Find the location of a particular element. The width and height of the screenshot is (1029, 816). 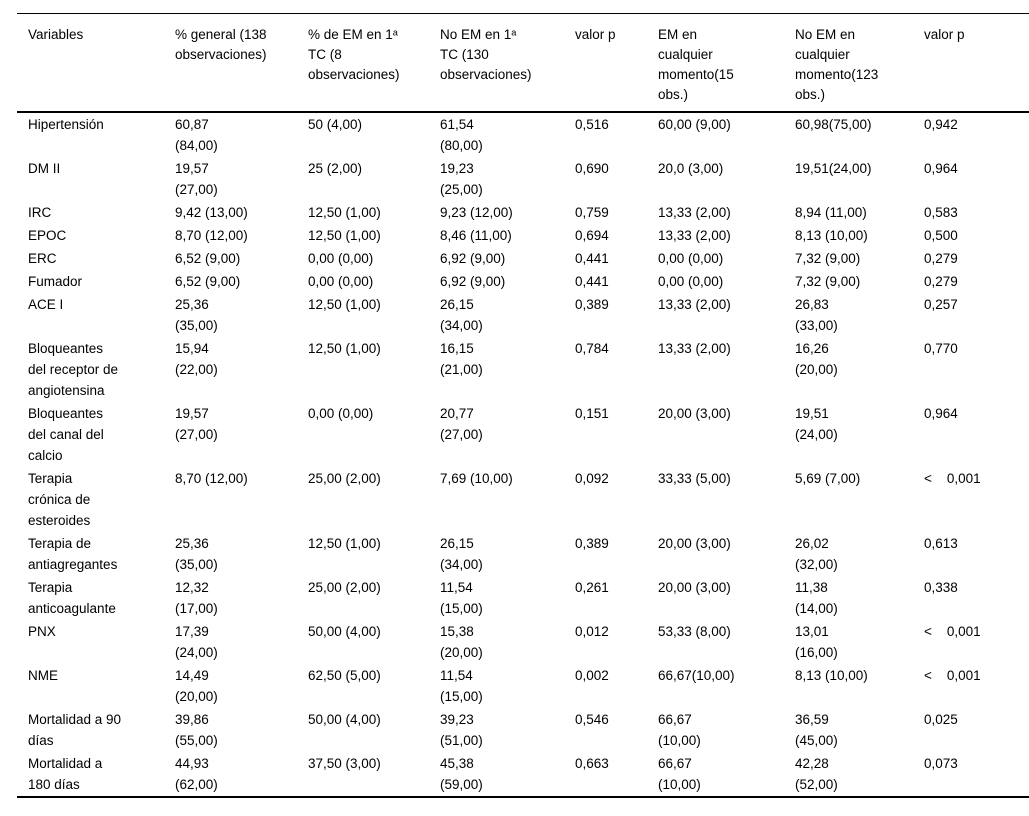

value-cell: 0,770 is located at coordinates (941, 348).